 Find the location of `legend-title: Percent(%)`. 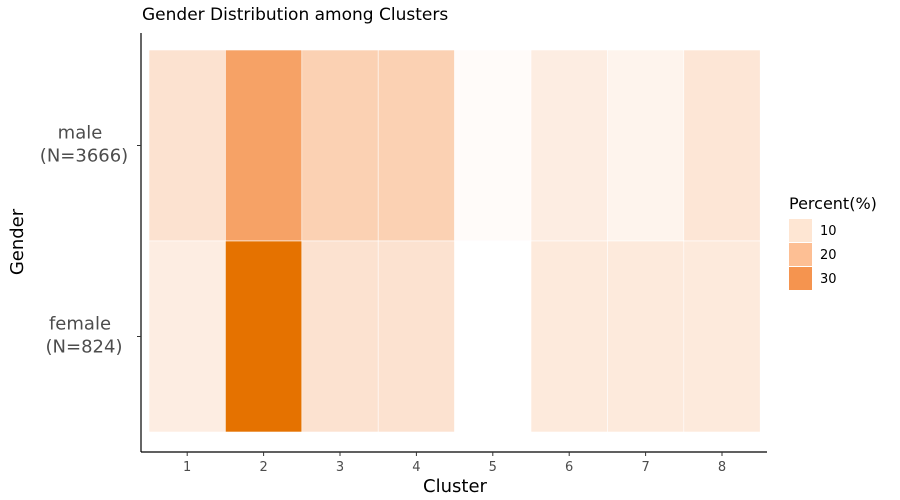

legend-title: Percent(%) is located at coordinates (833, 203).